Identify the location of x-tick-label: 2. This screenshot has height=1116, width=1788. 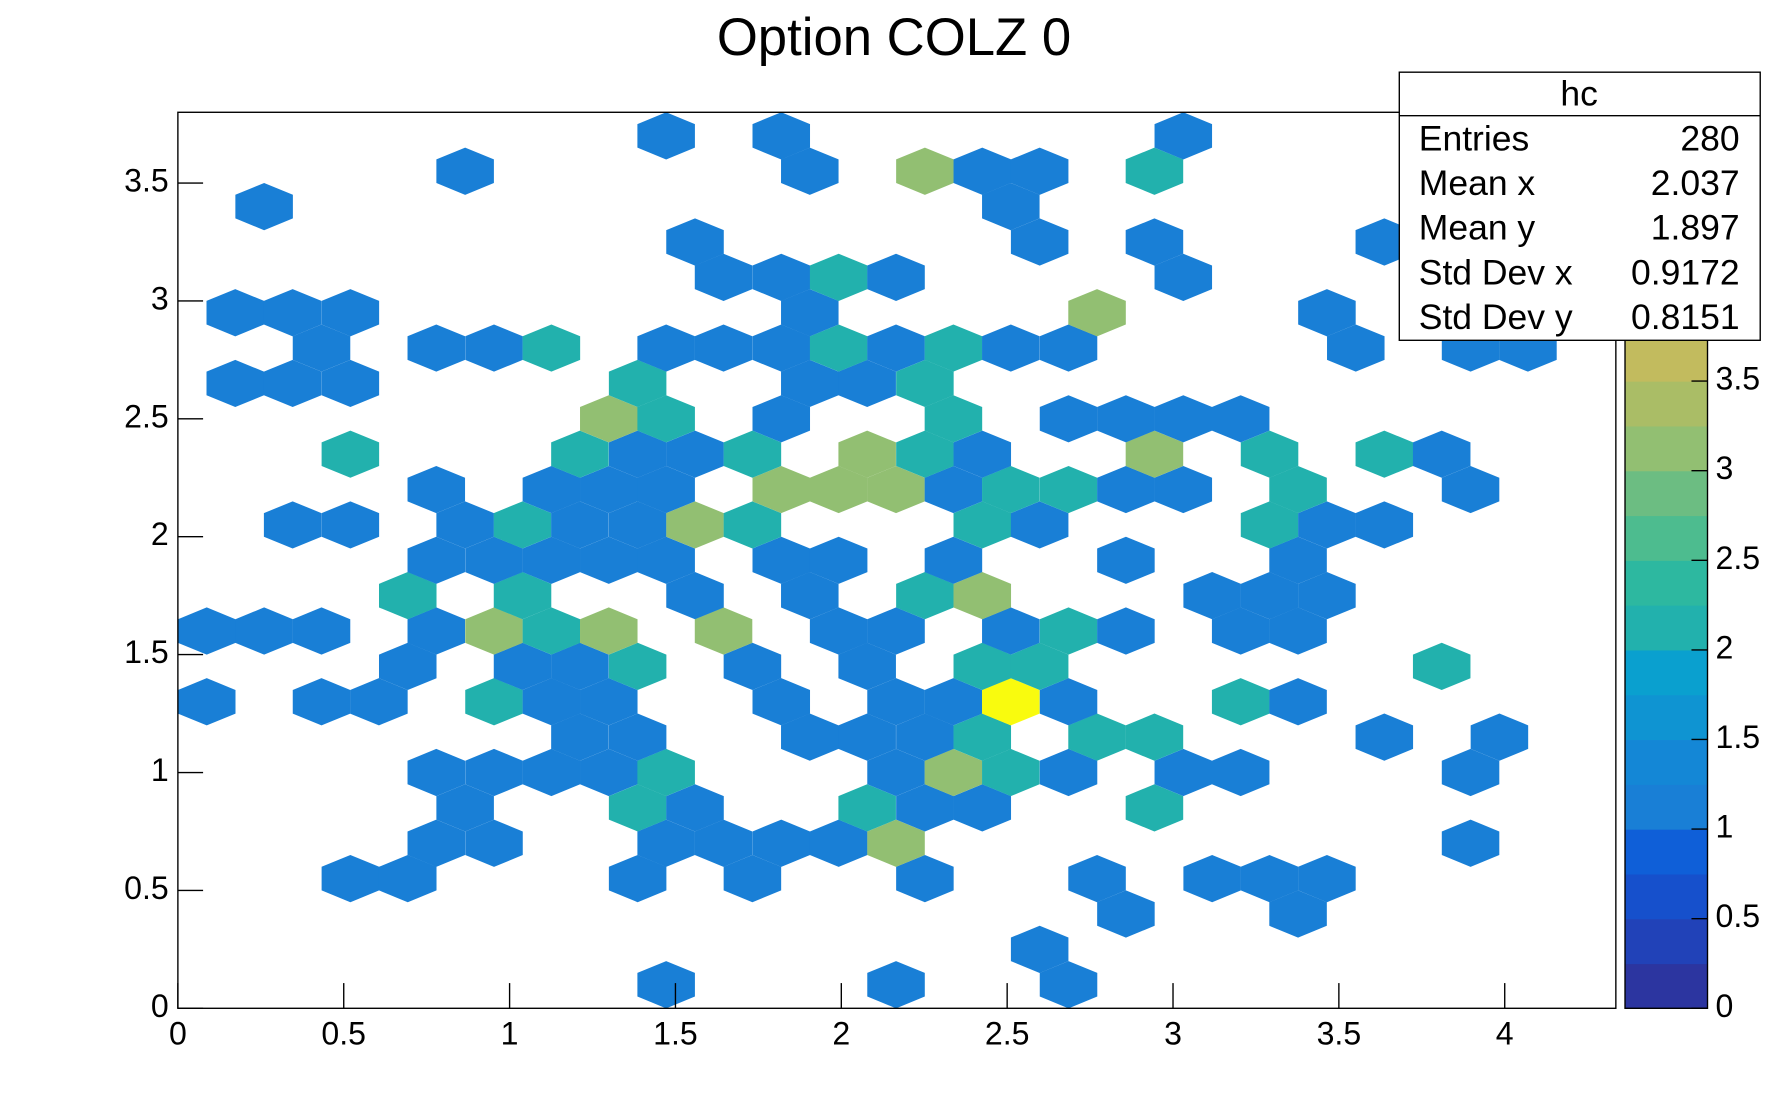
(841, 1033).